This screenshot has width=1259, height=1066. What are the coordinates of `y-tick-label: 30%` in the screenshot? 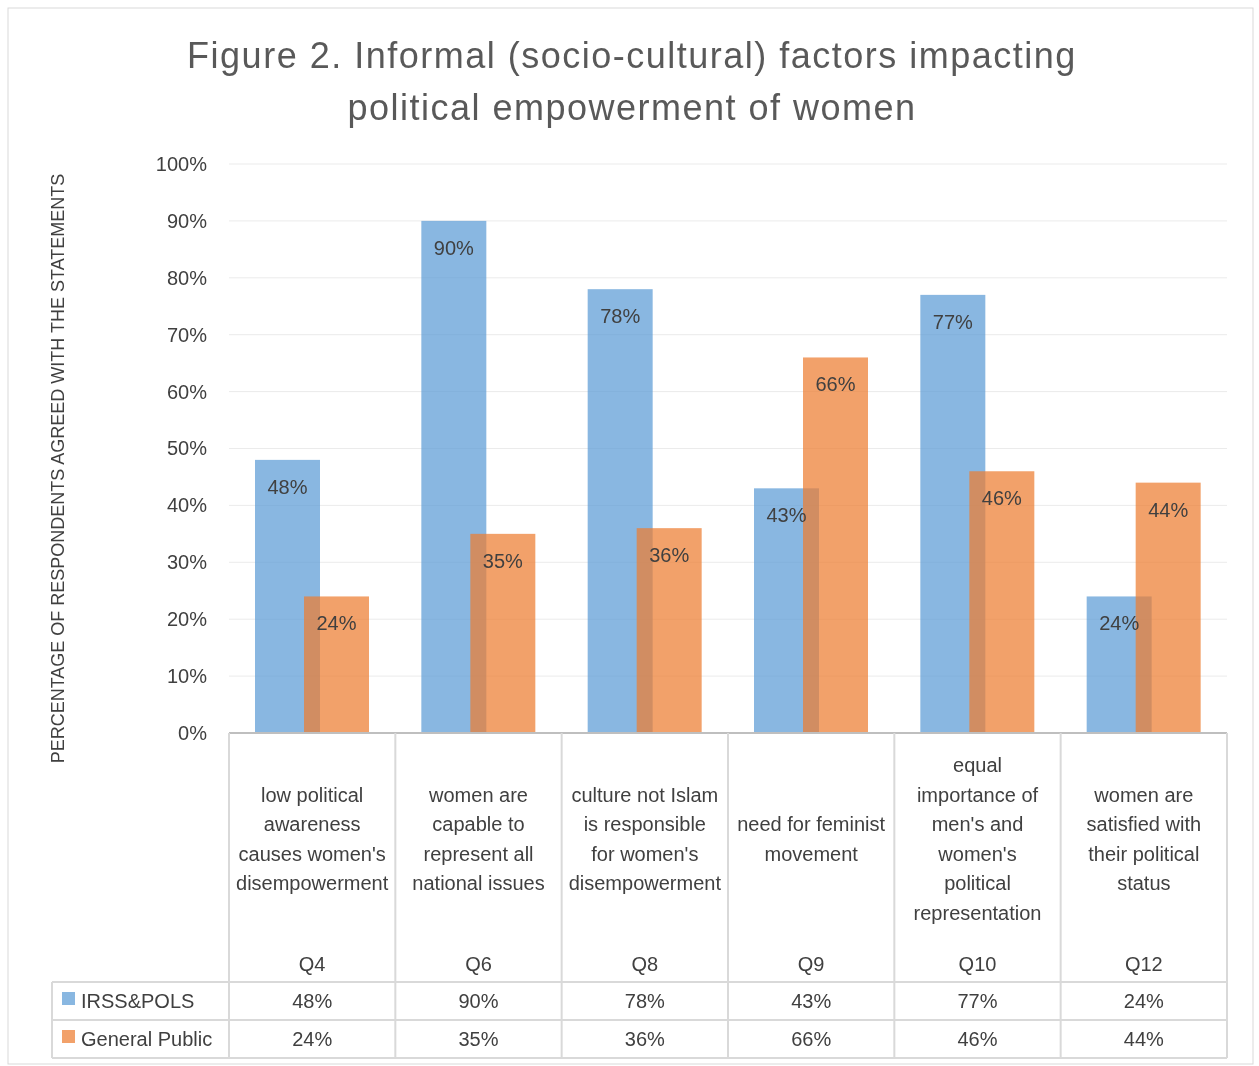 It's located at (187, 562).